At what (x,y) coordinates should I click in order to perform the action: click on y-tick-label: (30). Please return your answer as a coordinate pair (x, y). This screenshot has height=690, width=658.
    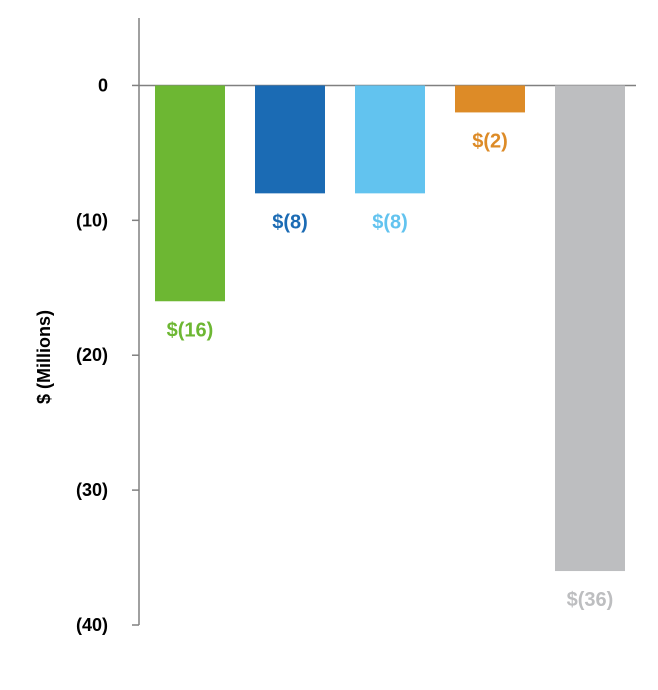
    Looking at the image, I should click on (92, 490).